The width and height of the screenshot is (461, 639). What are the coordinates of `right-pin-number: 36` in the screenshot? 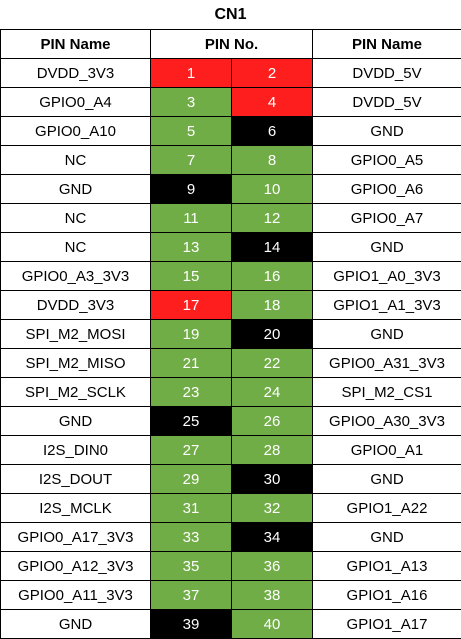 It's located at (272, 566).